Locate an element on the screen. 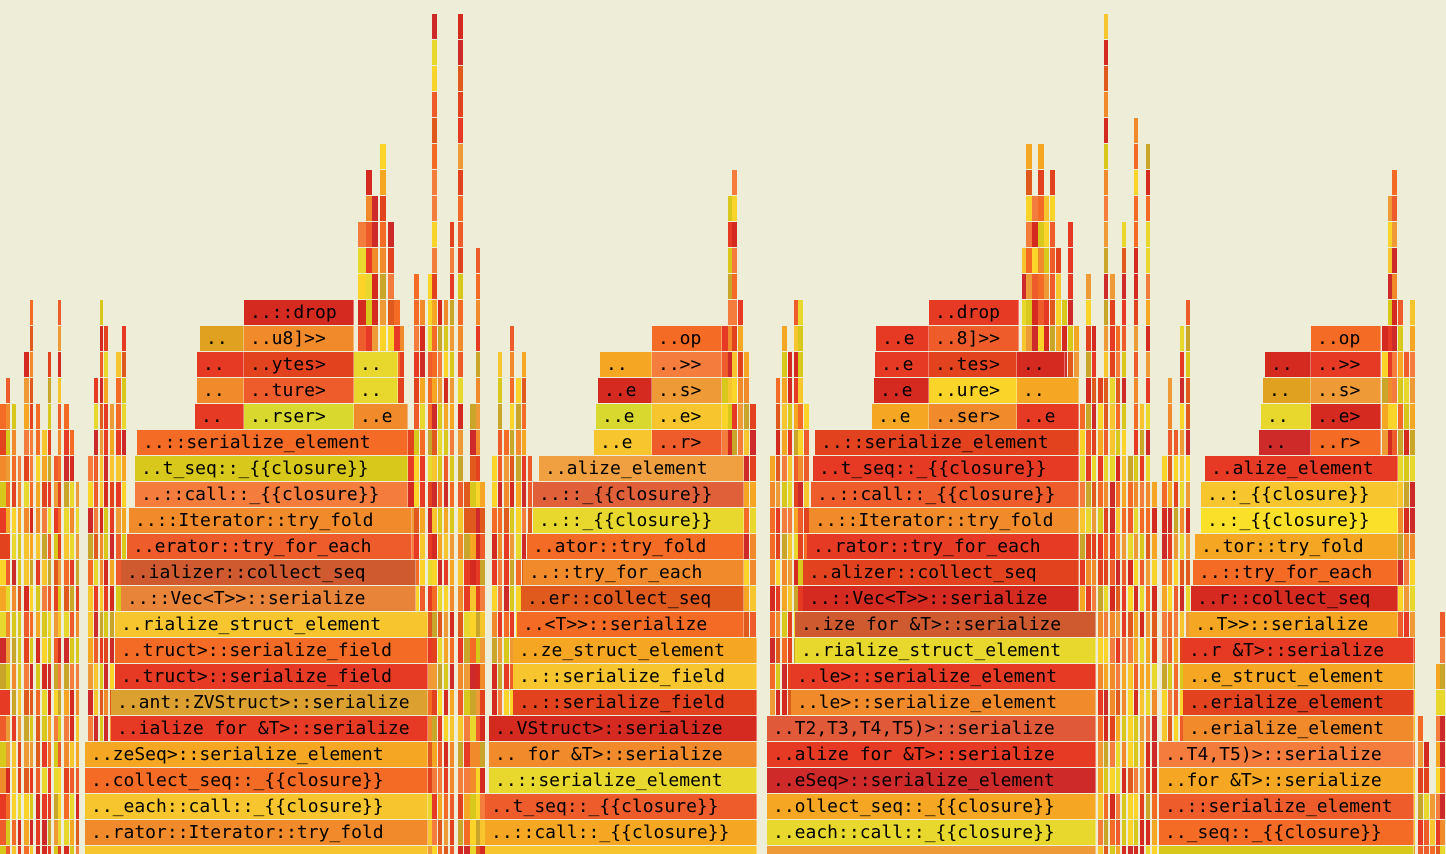 The width and height of the screenshot is (1446, 854). flame-frame: ..::try_for_each is located at coordinates (633, 572).